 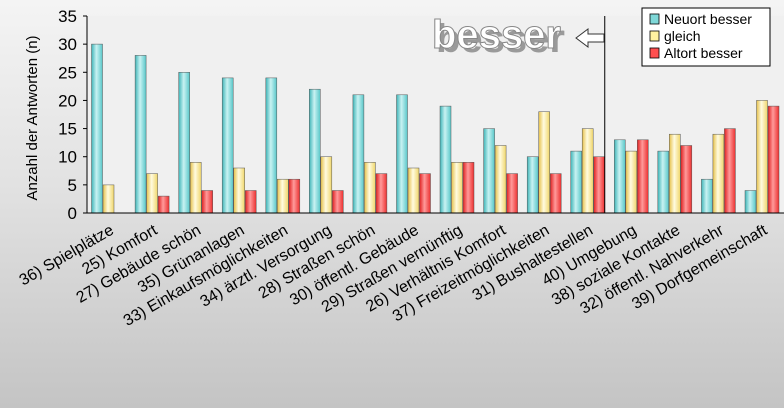 I want to click on legend-label: Altort besser, so click(x=703, y=53).